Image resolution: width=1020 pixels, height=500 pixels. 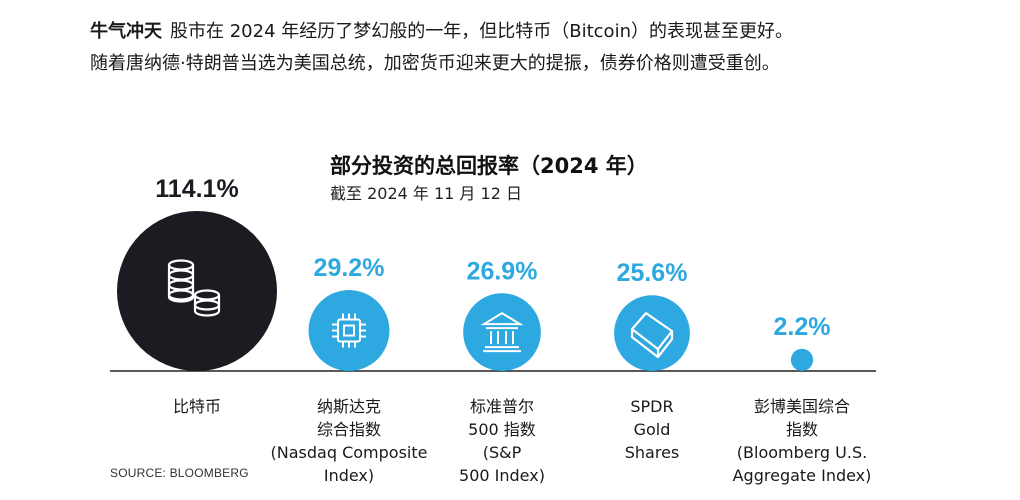 What do you see at coordinates (802, 429) in the screenshot?
I see `category-label-line: 指数` at bounding box center [802, 429].